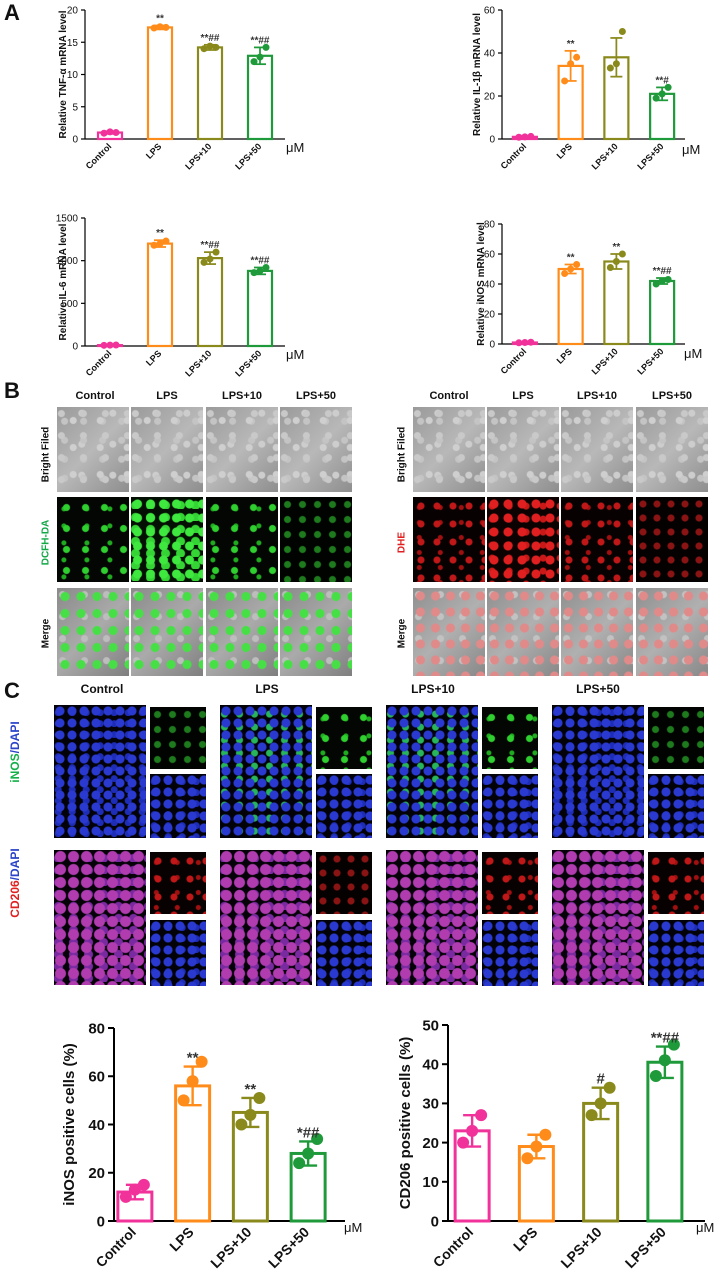 The height and width of the screenshot is (1276, 720). Describe the element at coordinates (242, 539) in the screenshot. I see `b-dcfh-lps10` at that location.